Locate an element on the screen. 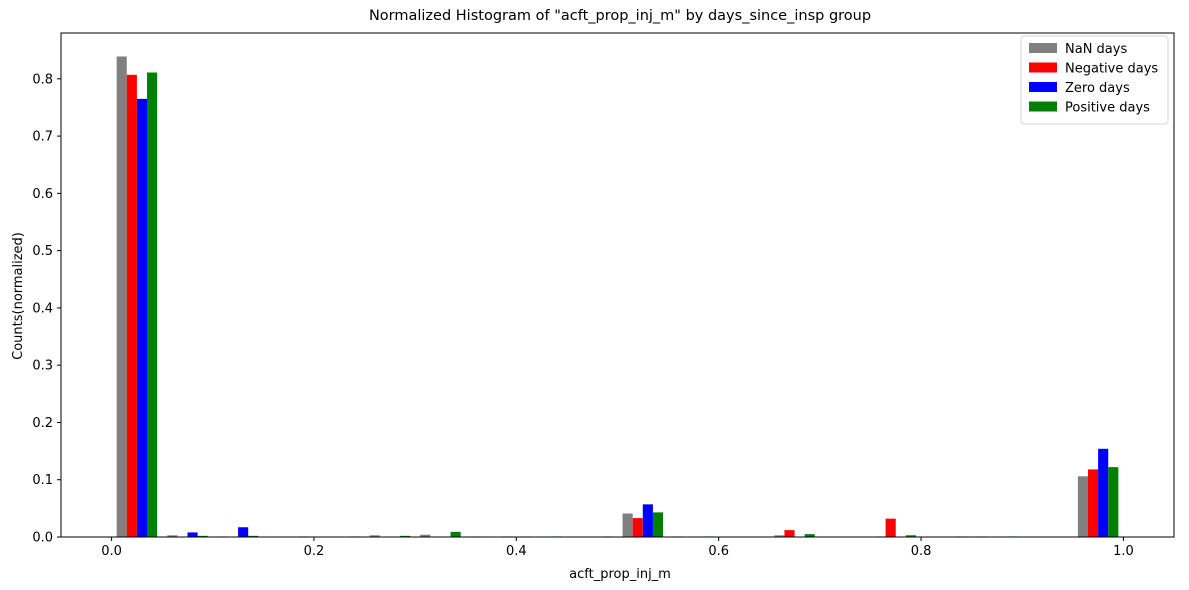 The height and width of the screenshot is (590, 1189). y-tick-label: 0.4 is located at coordinates (42, 308).